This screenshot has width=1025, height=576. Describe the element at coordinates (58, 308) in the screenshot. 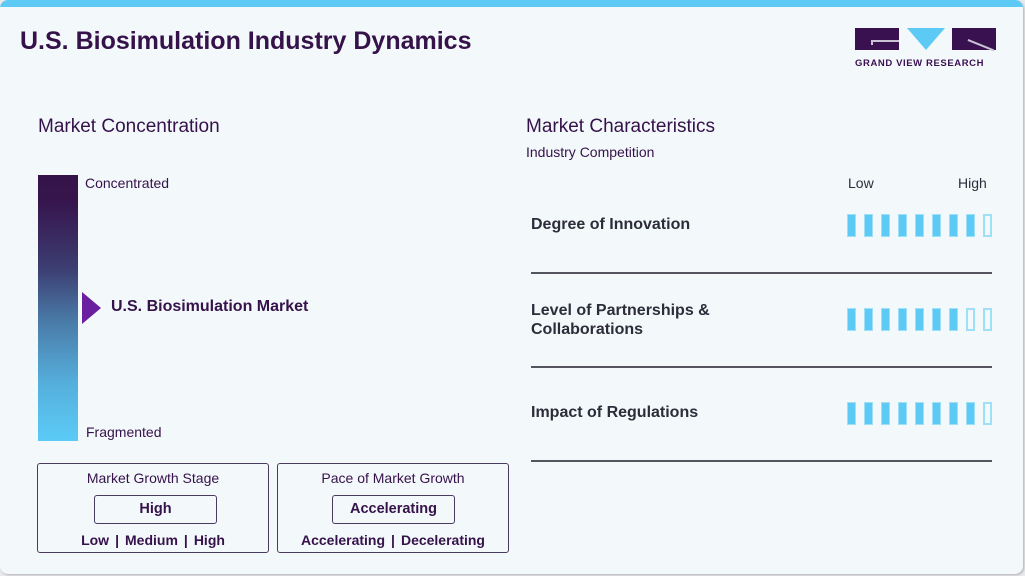

I see `concentration-gradient-bar` at that location.